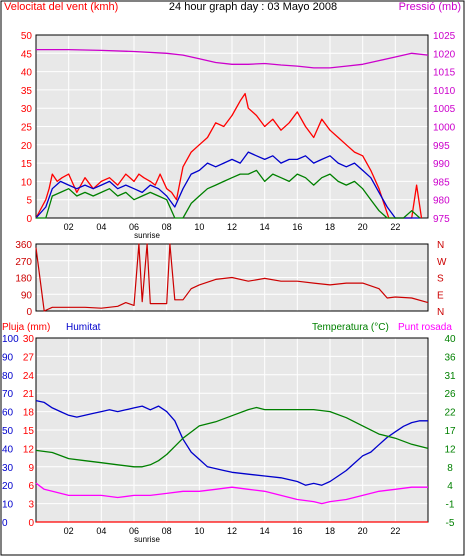 The height and width of the screenshot is (556, 465). I want to click on pluja-y-tick-label: 24, so click(29, 376).